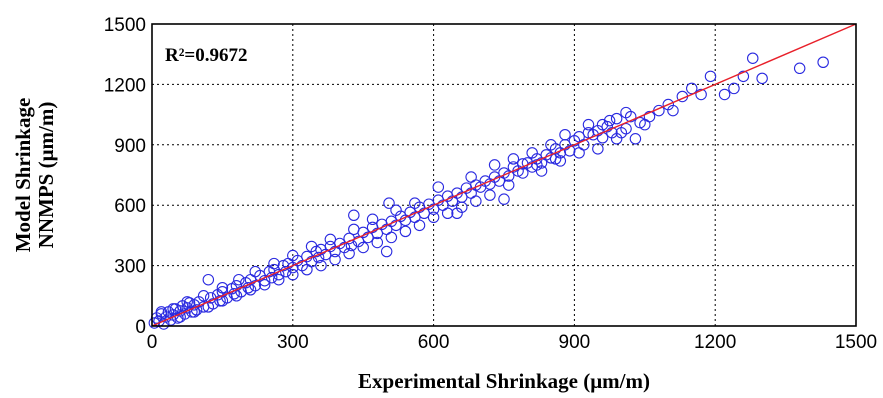  Describe the element at coordinates (715, 342) in the screenshot. I see `x-tick-label: 1200` at that location.